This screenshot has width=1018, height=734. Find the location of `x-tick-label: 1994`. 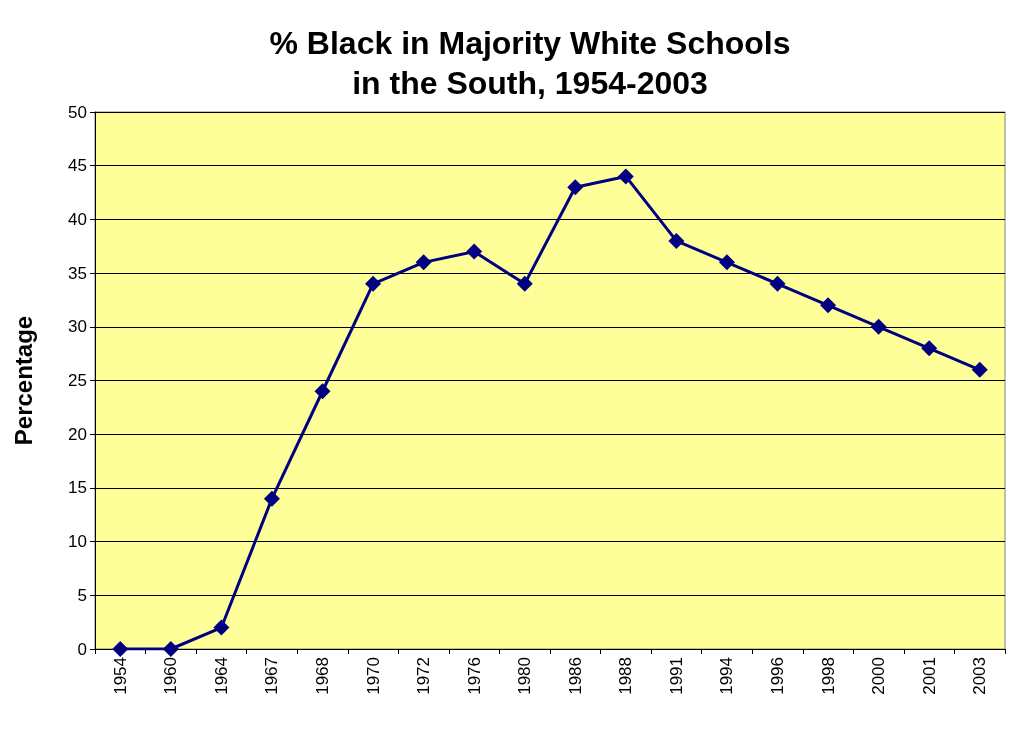

x-tick-label: 1994 is located at coordinates (727, 676).